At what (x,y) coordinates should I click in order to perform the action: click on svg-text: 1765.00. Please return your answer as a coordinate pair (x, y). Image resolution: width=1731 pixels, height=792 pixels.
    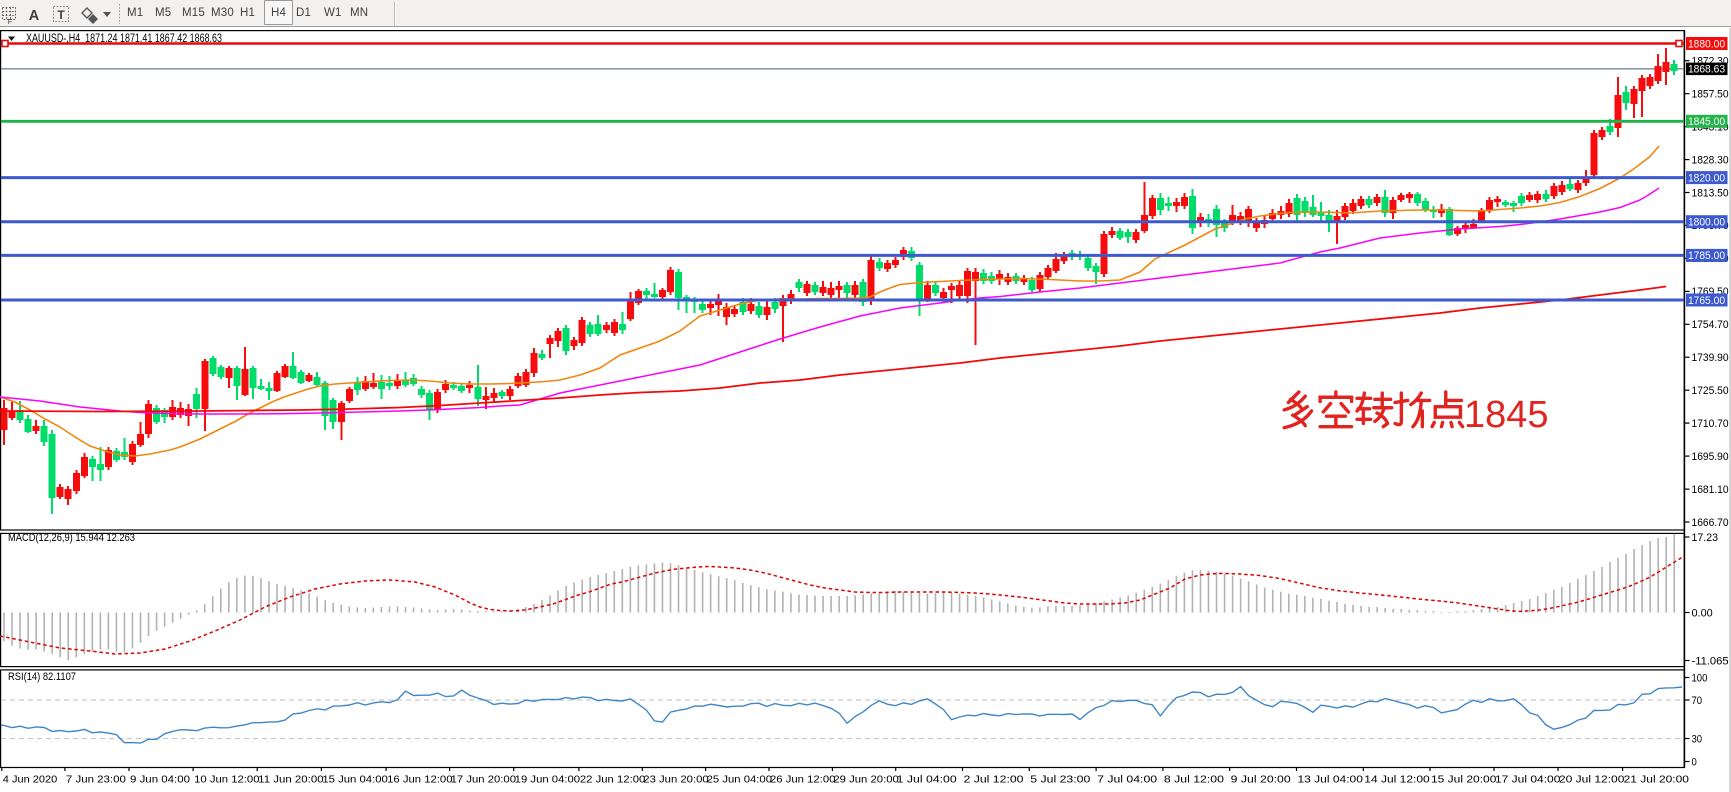
    Looking at the image, I should click on (1706, 301).